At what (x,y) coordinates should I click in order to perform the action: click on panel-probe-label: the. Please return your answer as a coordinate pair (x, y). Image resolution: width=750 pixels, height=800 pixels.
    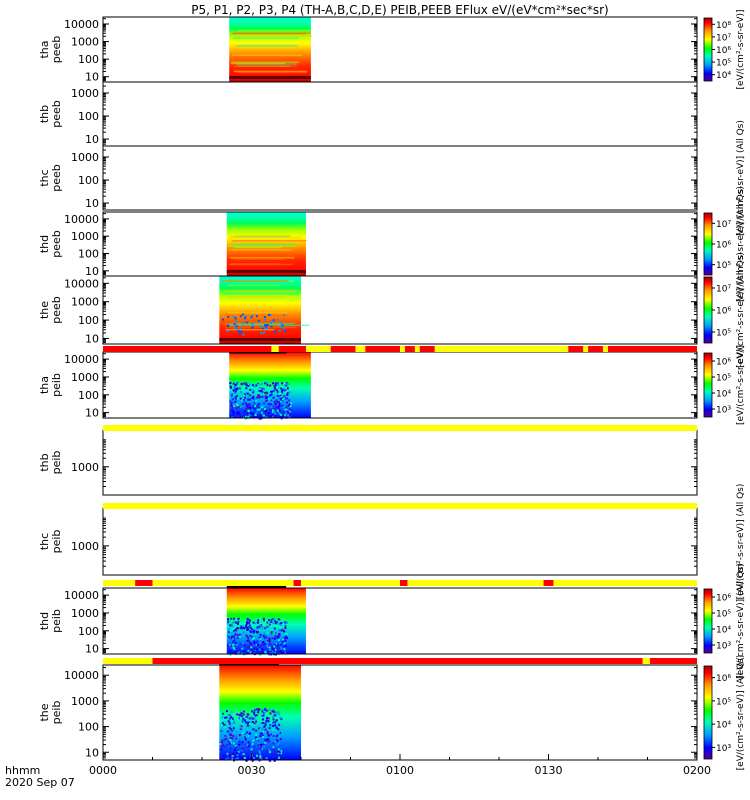
    Looking at the image, I should click on (44, 712).